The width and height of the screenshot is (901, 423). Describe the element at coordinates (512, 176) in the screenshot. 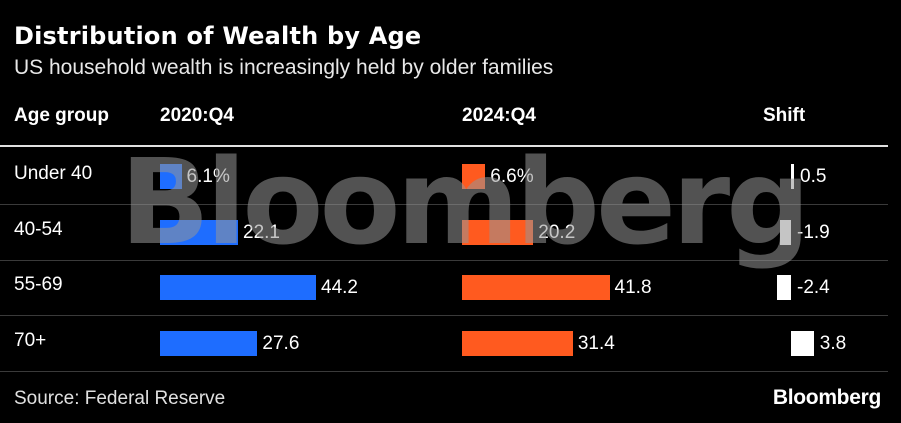

I see `value-label-2024: 6.6%` at that location.